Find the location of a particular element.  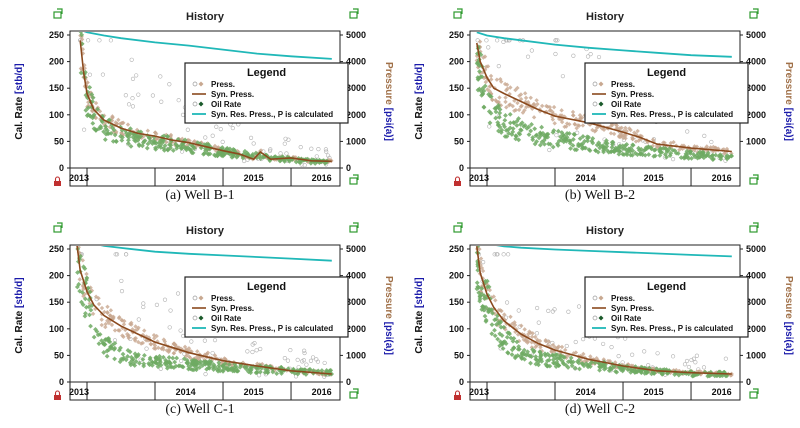

syn-pressure-line is located at coordinates (604, 97).